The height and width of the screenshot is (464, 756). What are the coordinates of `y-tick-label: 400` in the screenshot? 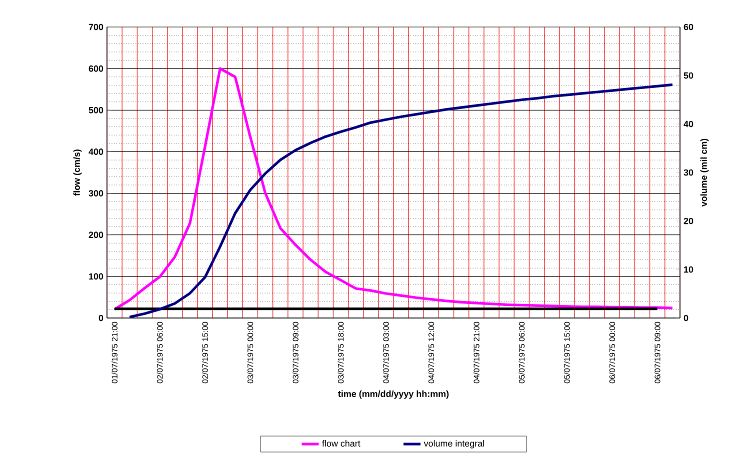 It's located at (96, 151).